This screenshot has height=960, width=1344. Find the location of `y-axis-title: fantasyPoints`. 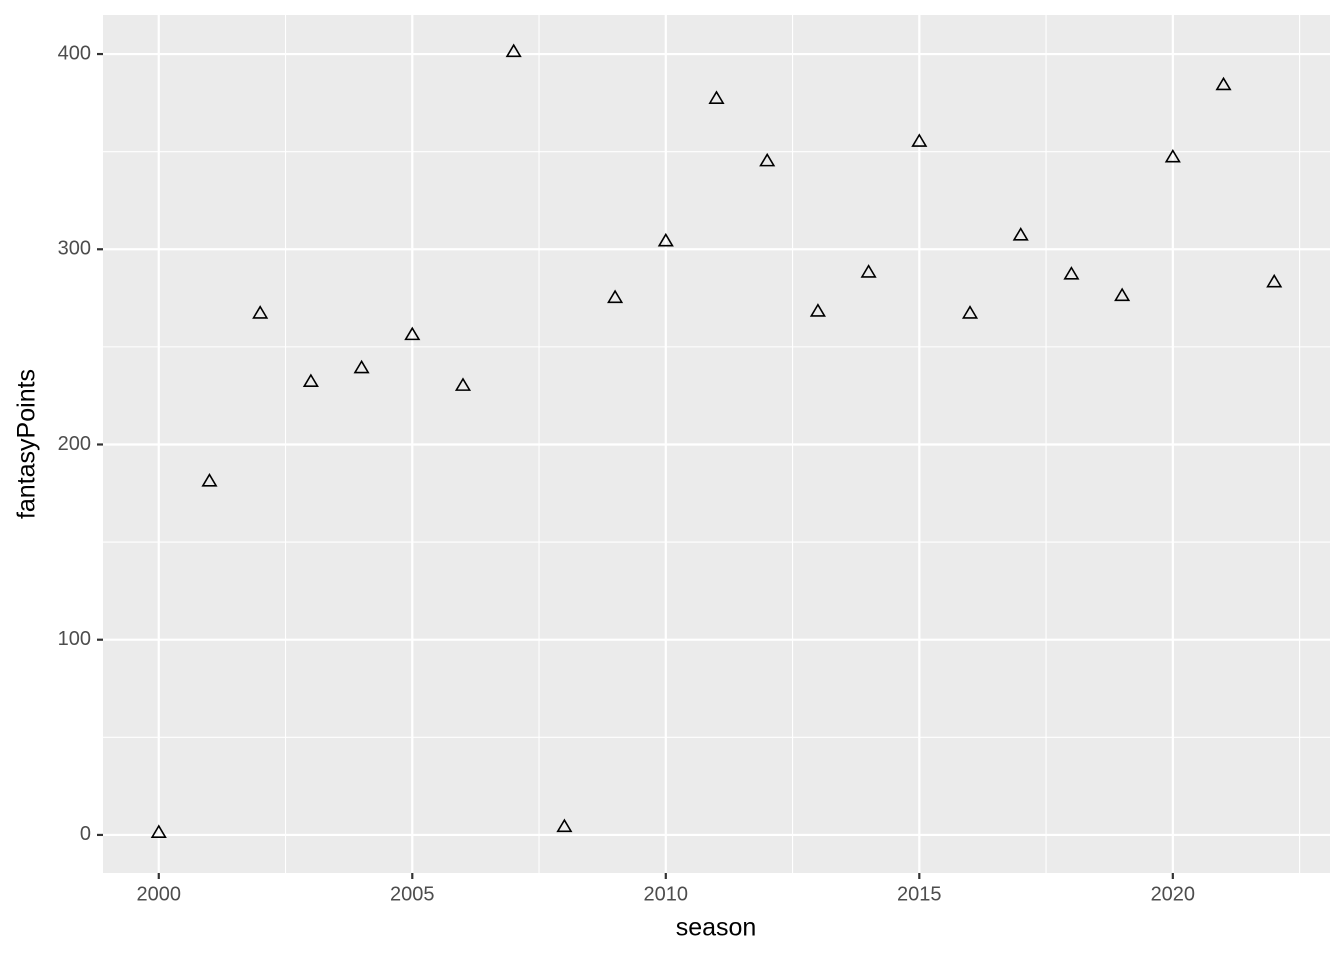

y-axis-title: fantasyPoints is located at coordinates (27, 444).